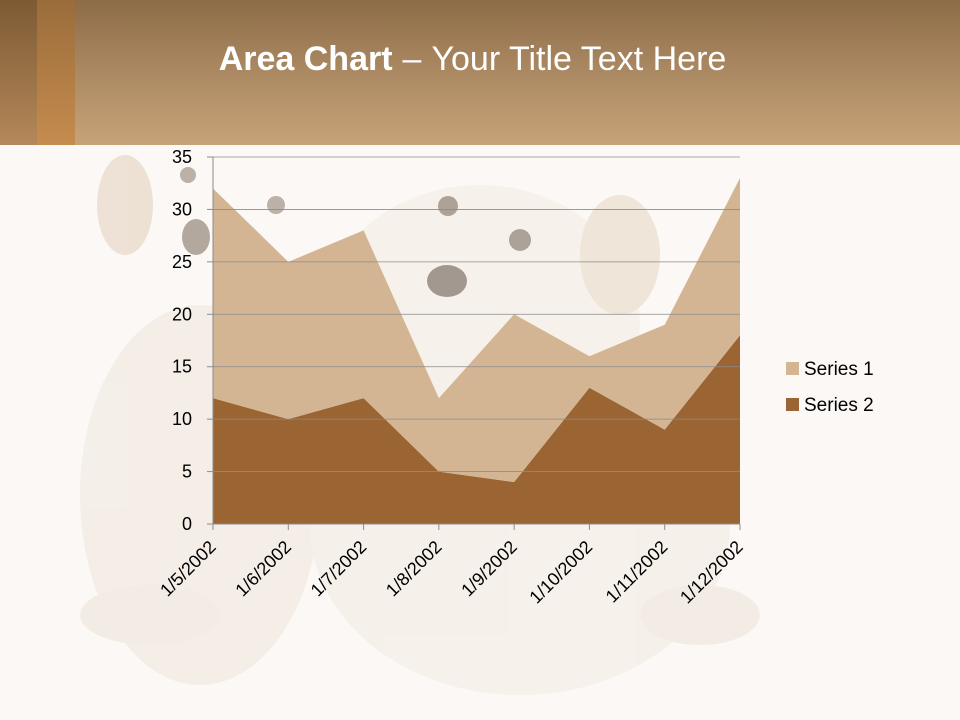  I want to click on y-tick-label: 30, so click(182, 209).